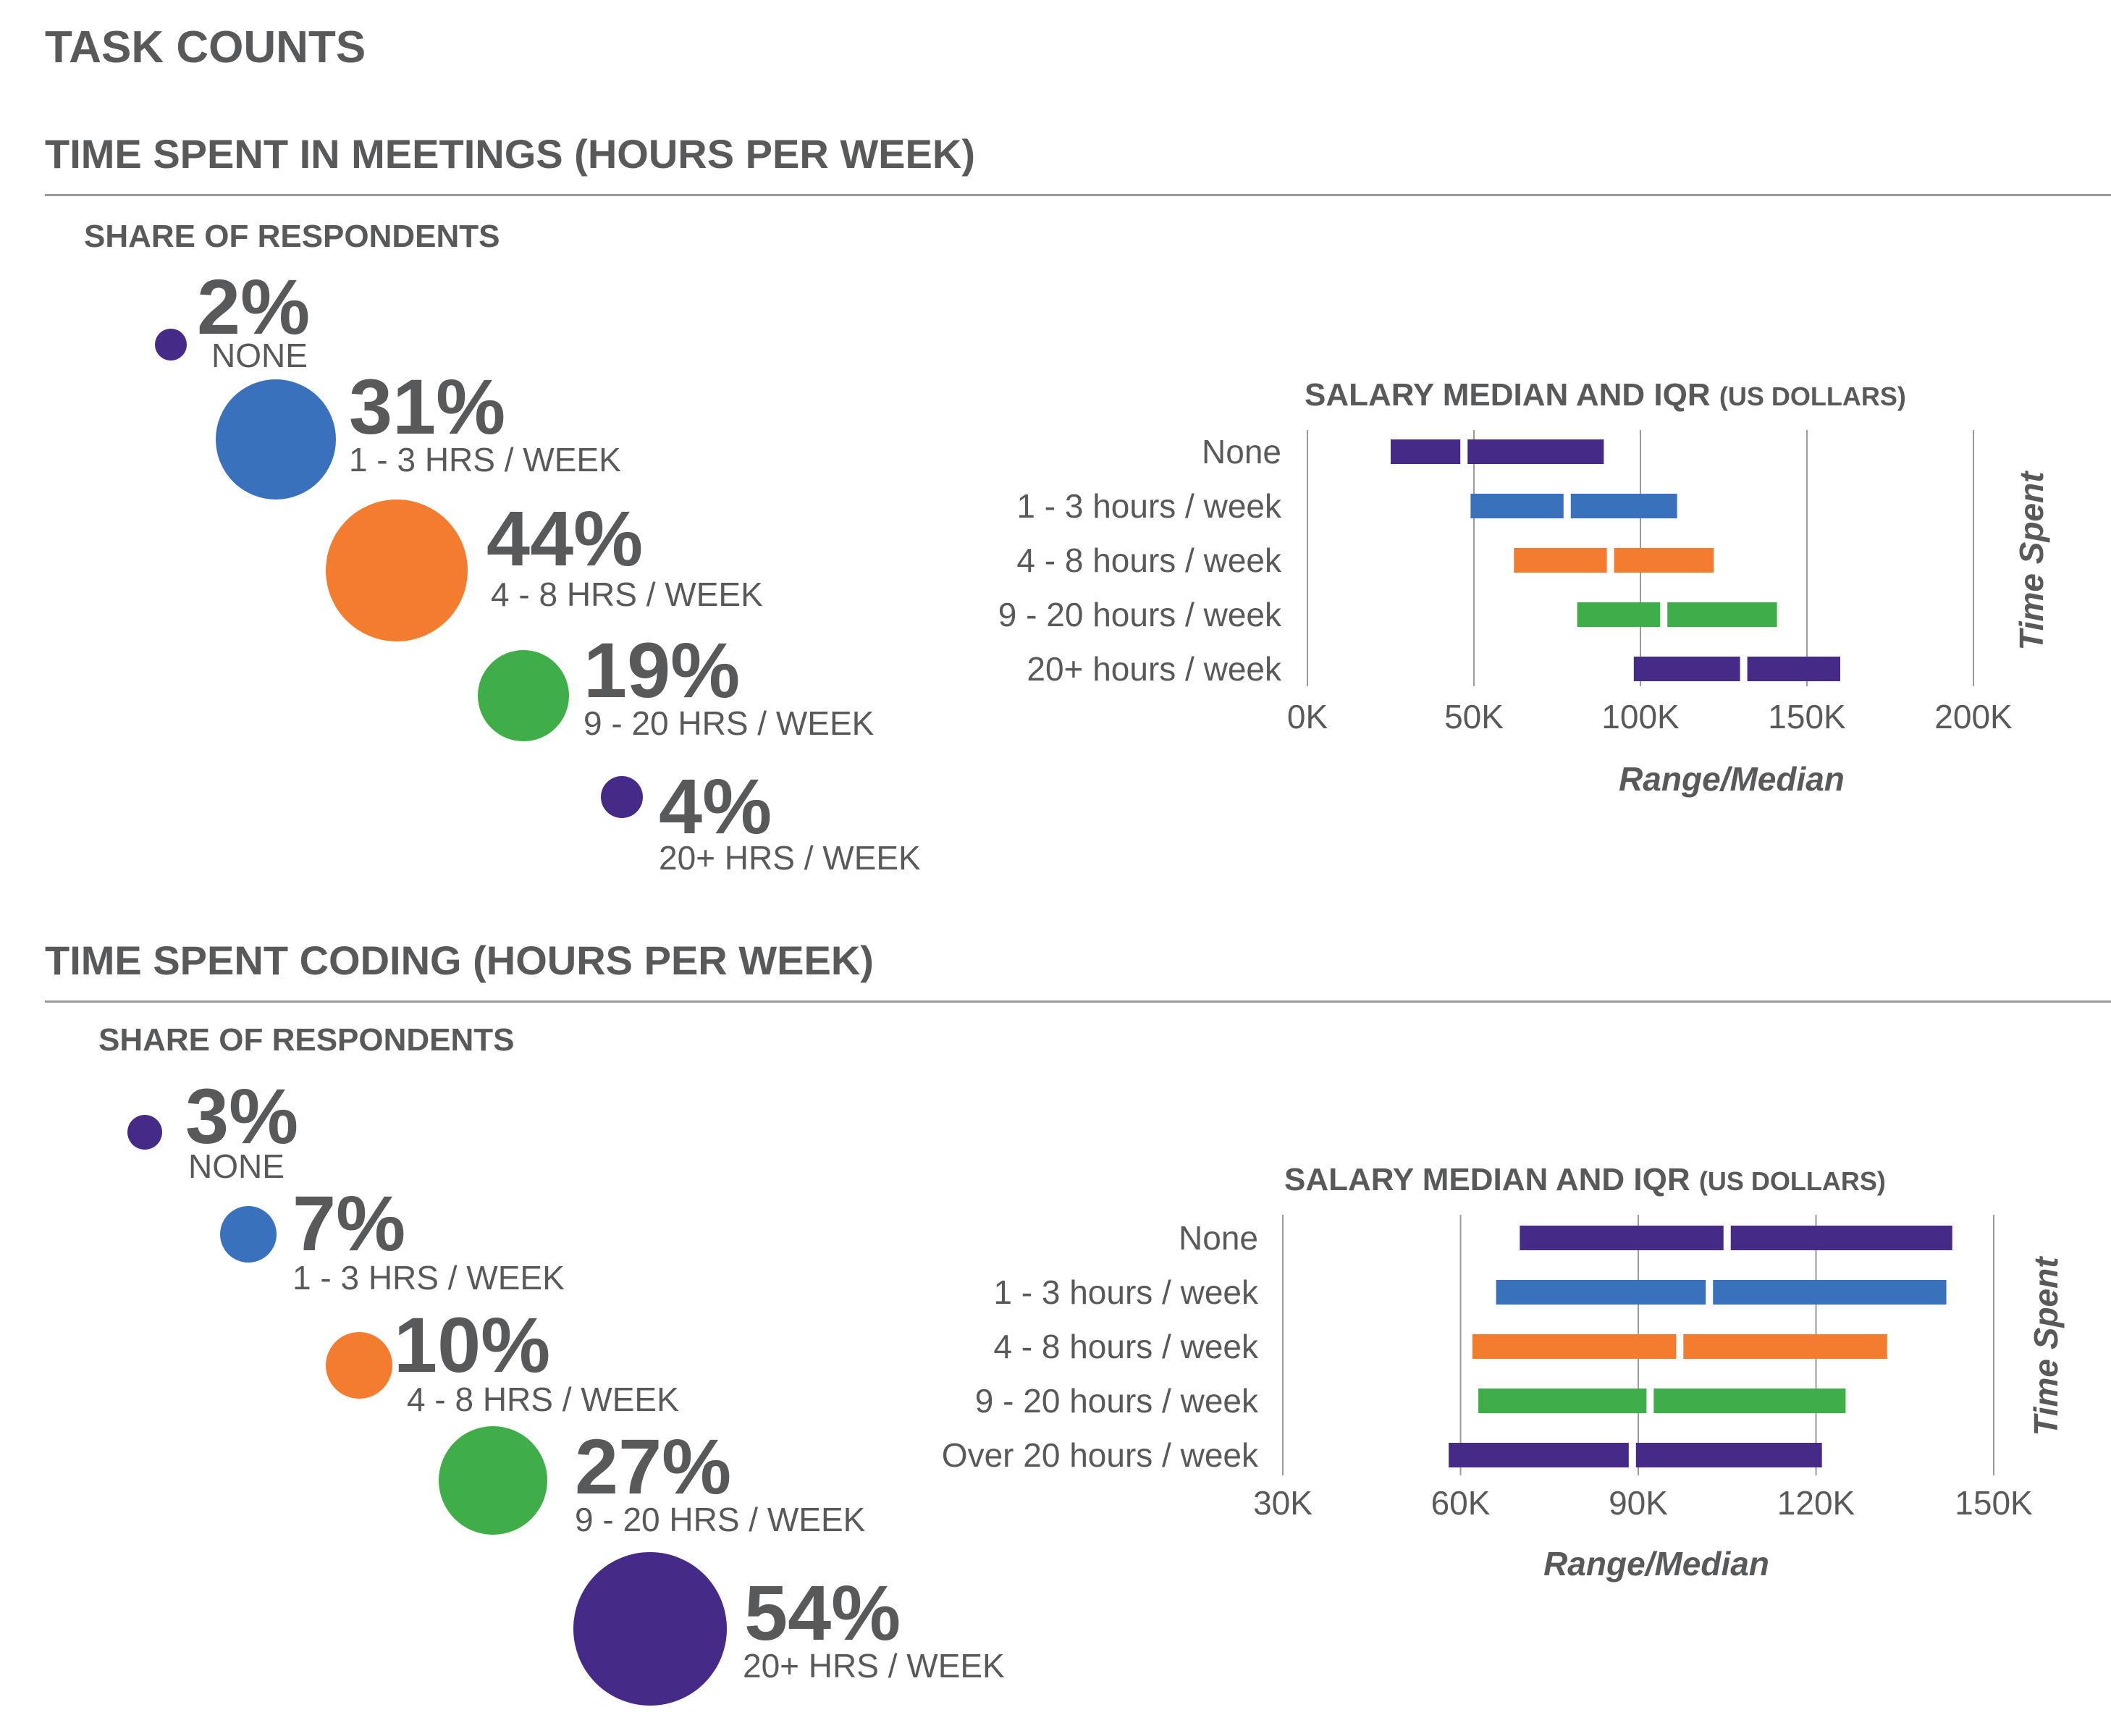 This screenshot has height=1736, width=2111. Describe the element at coordinates (1241, 452) in the screenshot. I see `meetings-chart-category-label: None` at that location.